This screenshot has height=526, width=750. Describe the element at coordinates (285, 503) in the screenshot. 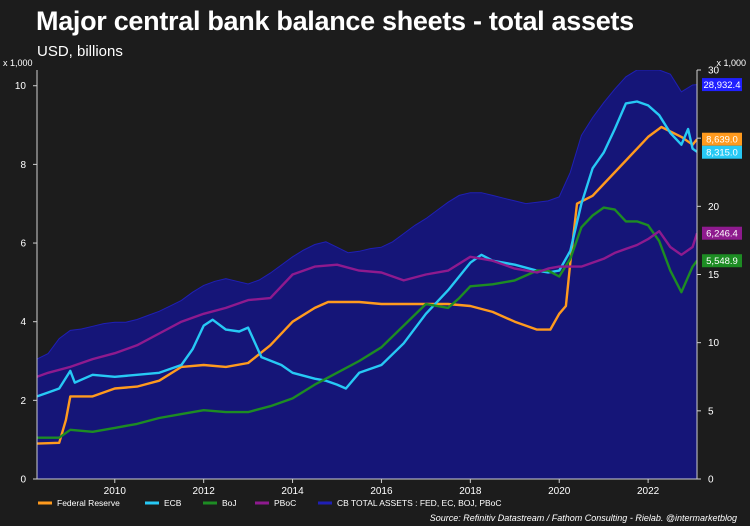

I see `legend-label: PBoC` at that location.